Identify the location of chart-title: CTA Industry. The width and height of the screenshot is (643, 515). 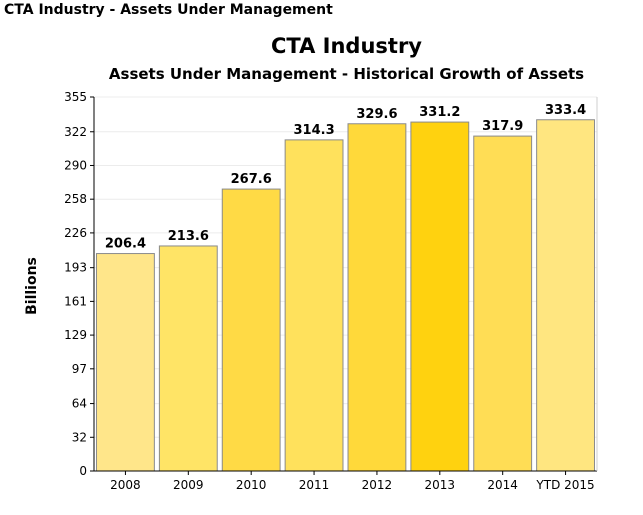
(346, 46).